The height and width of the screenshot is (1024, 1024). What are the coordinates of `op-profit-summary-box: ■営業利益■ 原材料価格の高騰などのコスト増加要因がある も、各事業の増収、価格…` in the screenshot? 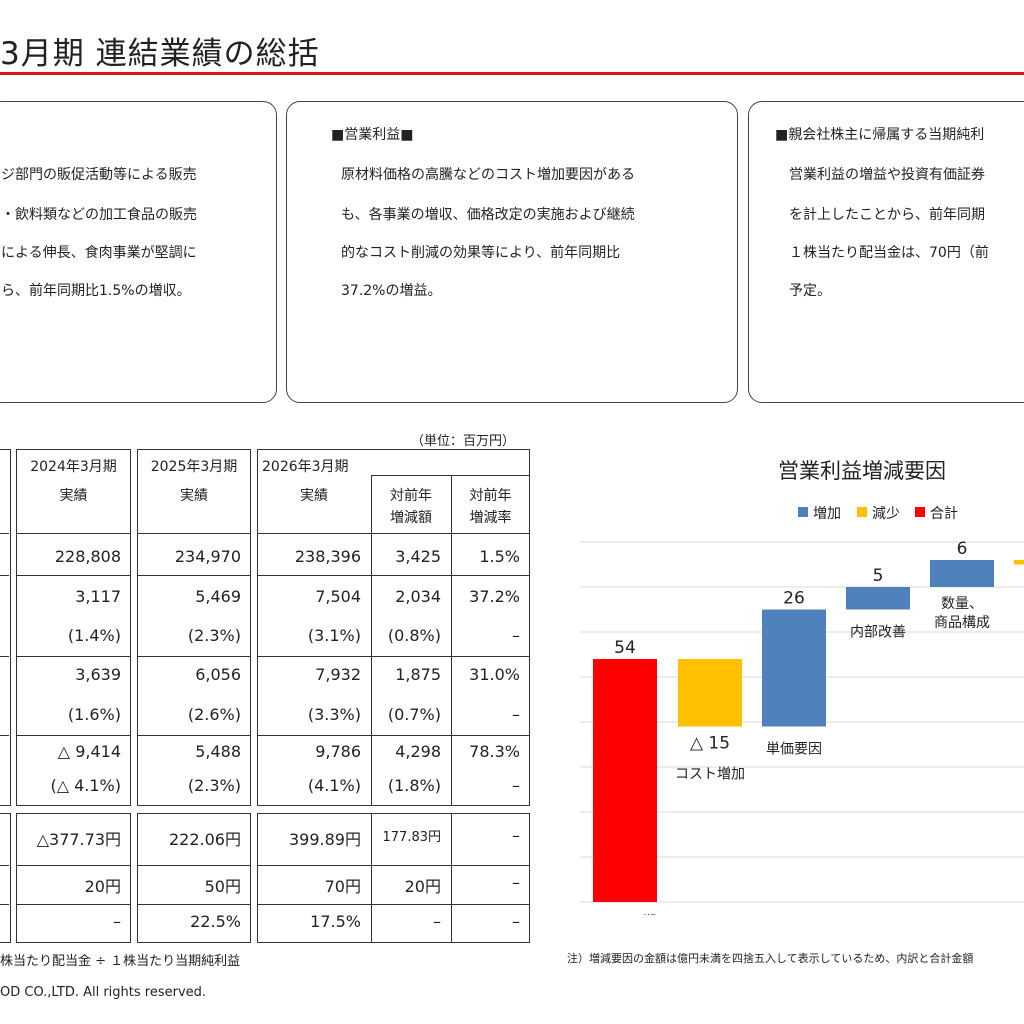 It's located at (512, 252).